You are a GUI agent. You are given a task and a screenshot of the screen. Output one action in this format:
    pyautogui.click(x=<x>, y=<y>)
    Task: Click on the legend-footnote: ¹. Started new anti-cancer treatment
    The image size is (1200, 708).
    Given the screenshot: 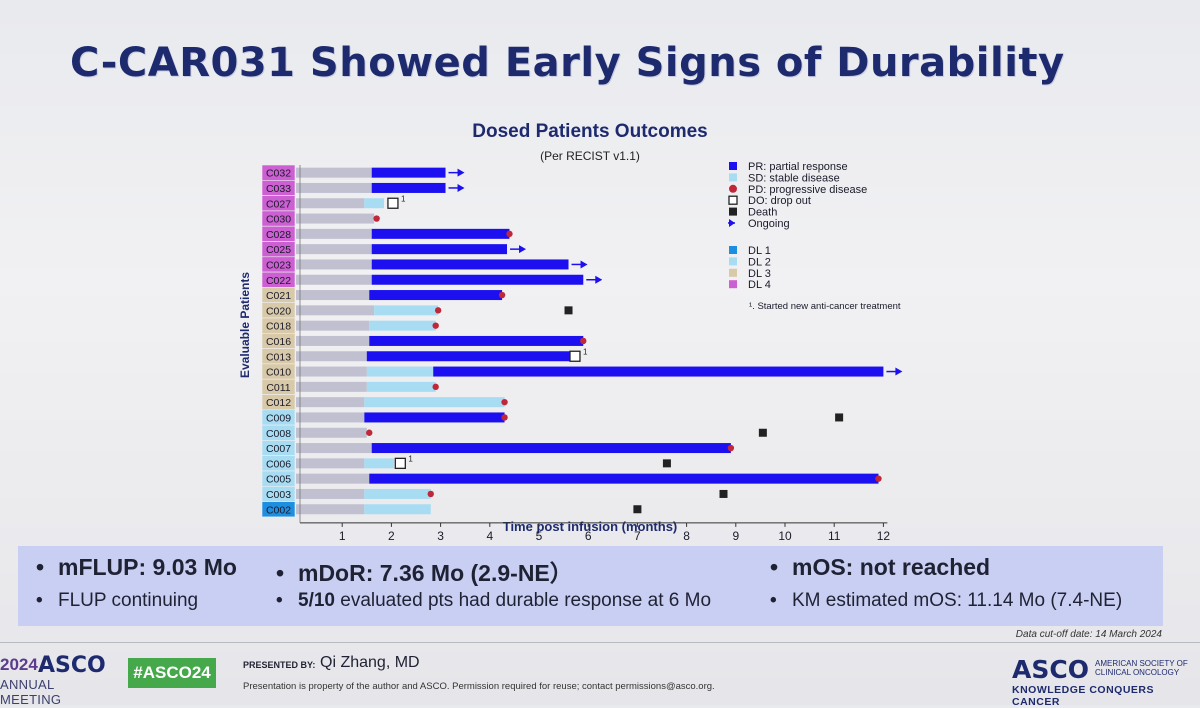 What is the action you would take?
    pyautogui.click(x=825, y=306)
    